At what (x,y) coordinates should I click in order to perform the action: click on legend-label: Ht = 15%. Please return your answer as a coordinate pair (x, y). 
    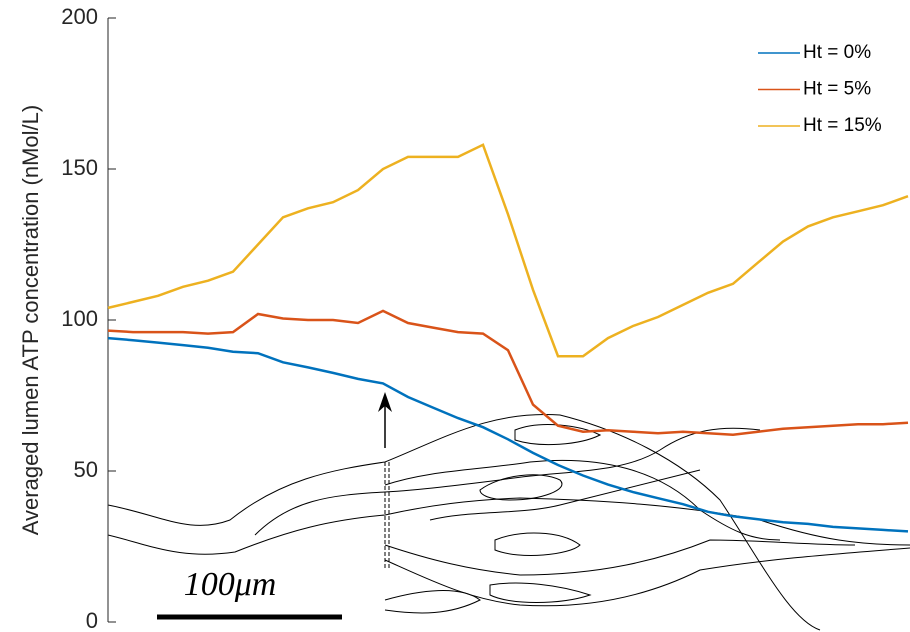
    Looking at the image, I should click on (842, 125).